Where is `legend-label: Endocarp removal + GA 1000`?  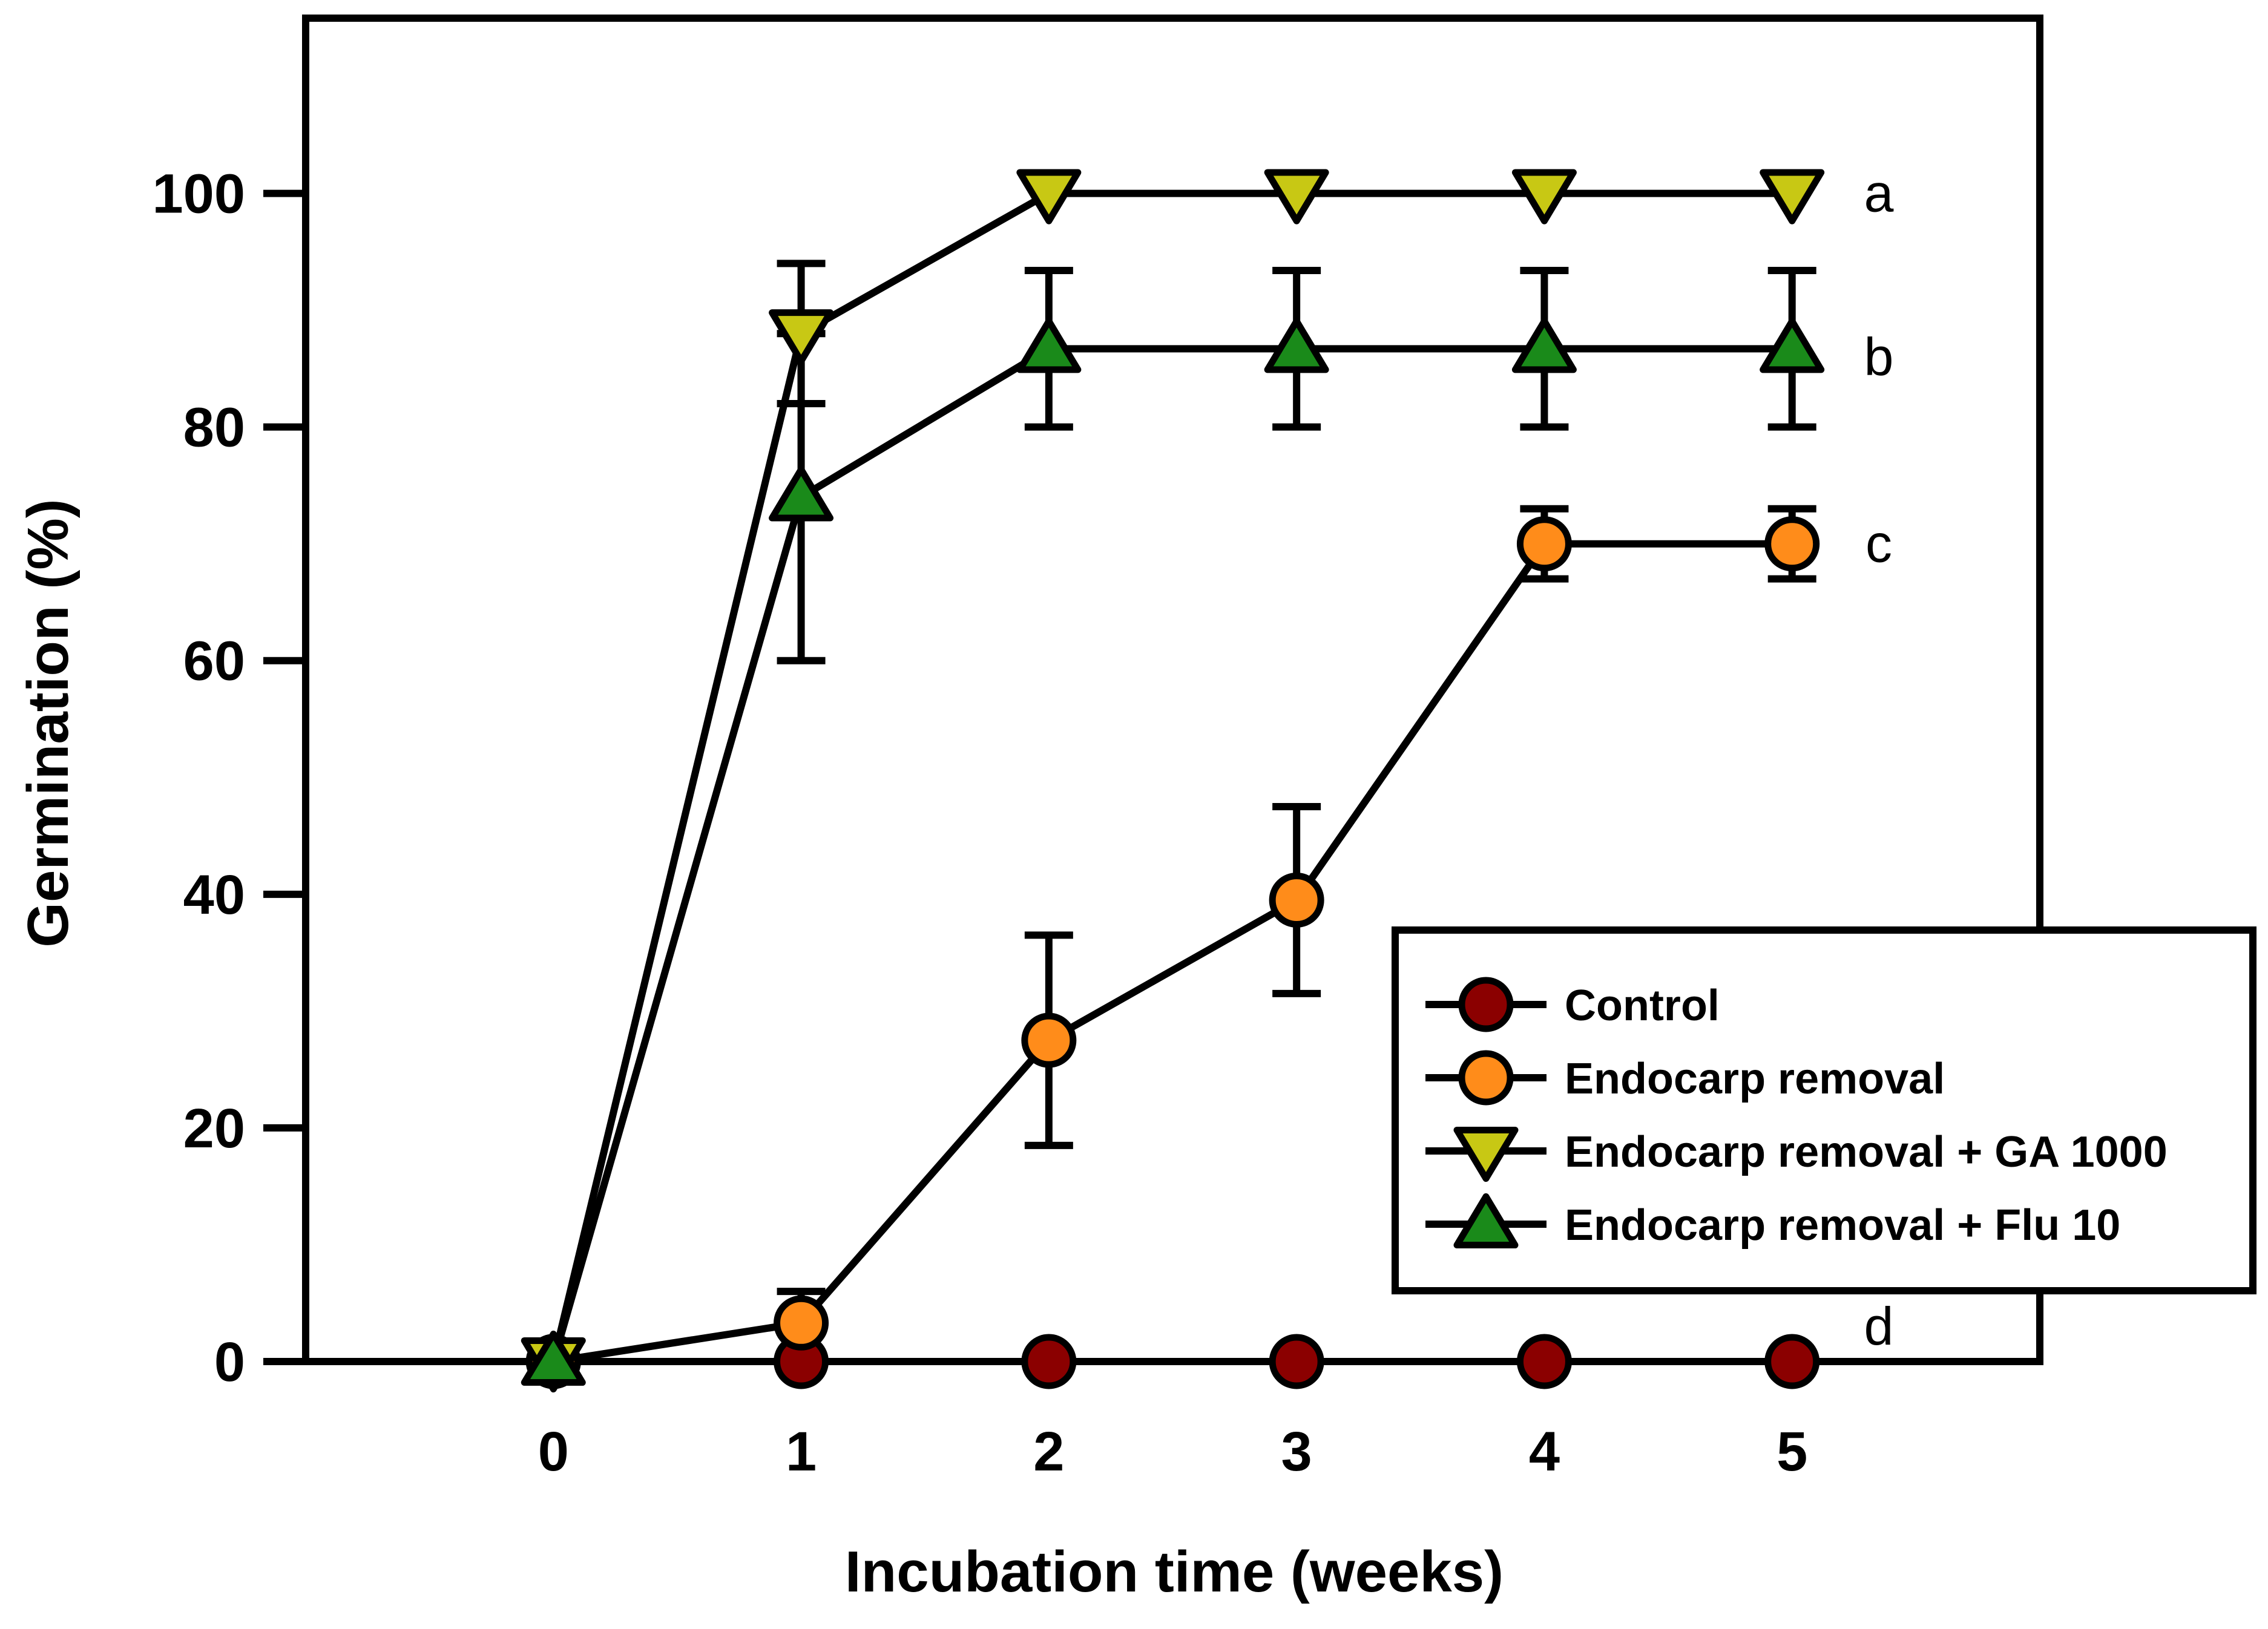 legend-label: Endocarp removal + GA 1000 is located at coordinates (1867, 1152).